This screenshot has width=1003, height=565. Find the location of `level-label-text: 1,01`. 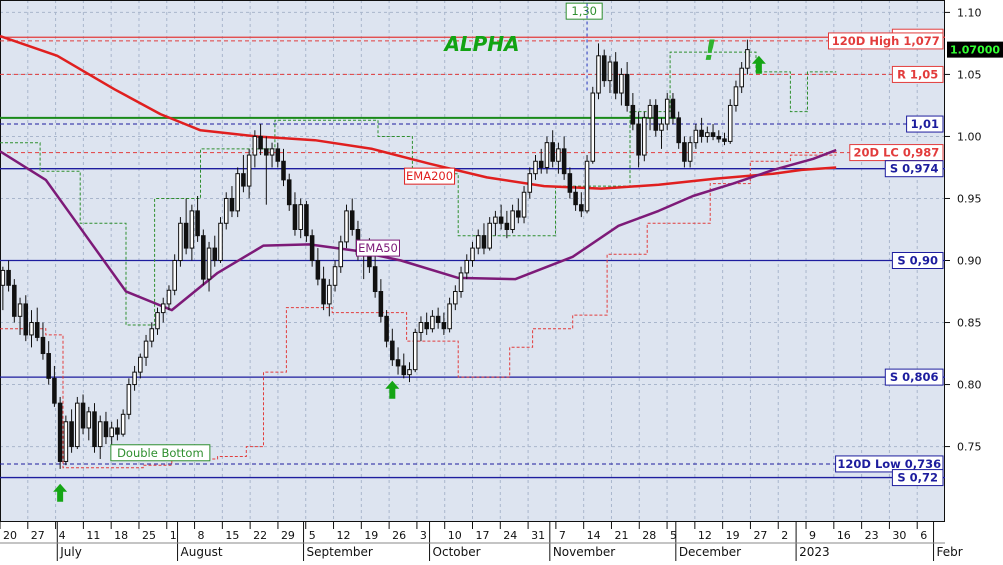

level-label-text: 1,01 is located at coordinates (925, 124).